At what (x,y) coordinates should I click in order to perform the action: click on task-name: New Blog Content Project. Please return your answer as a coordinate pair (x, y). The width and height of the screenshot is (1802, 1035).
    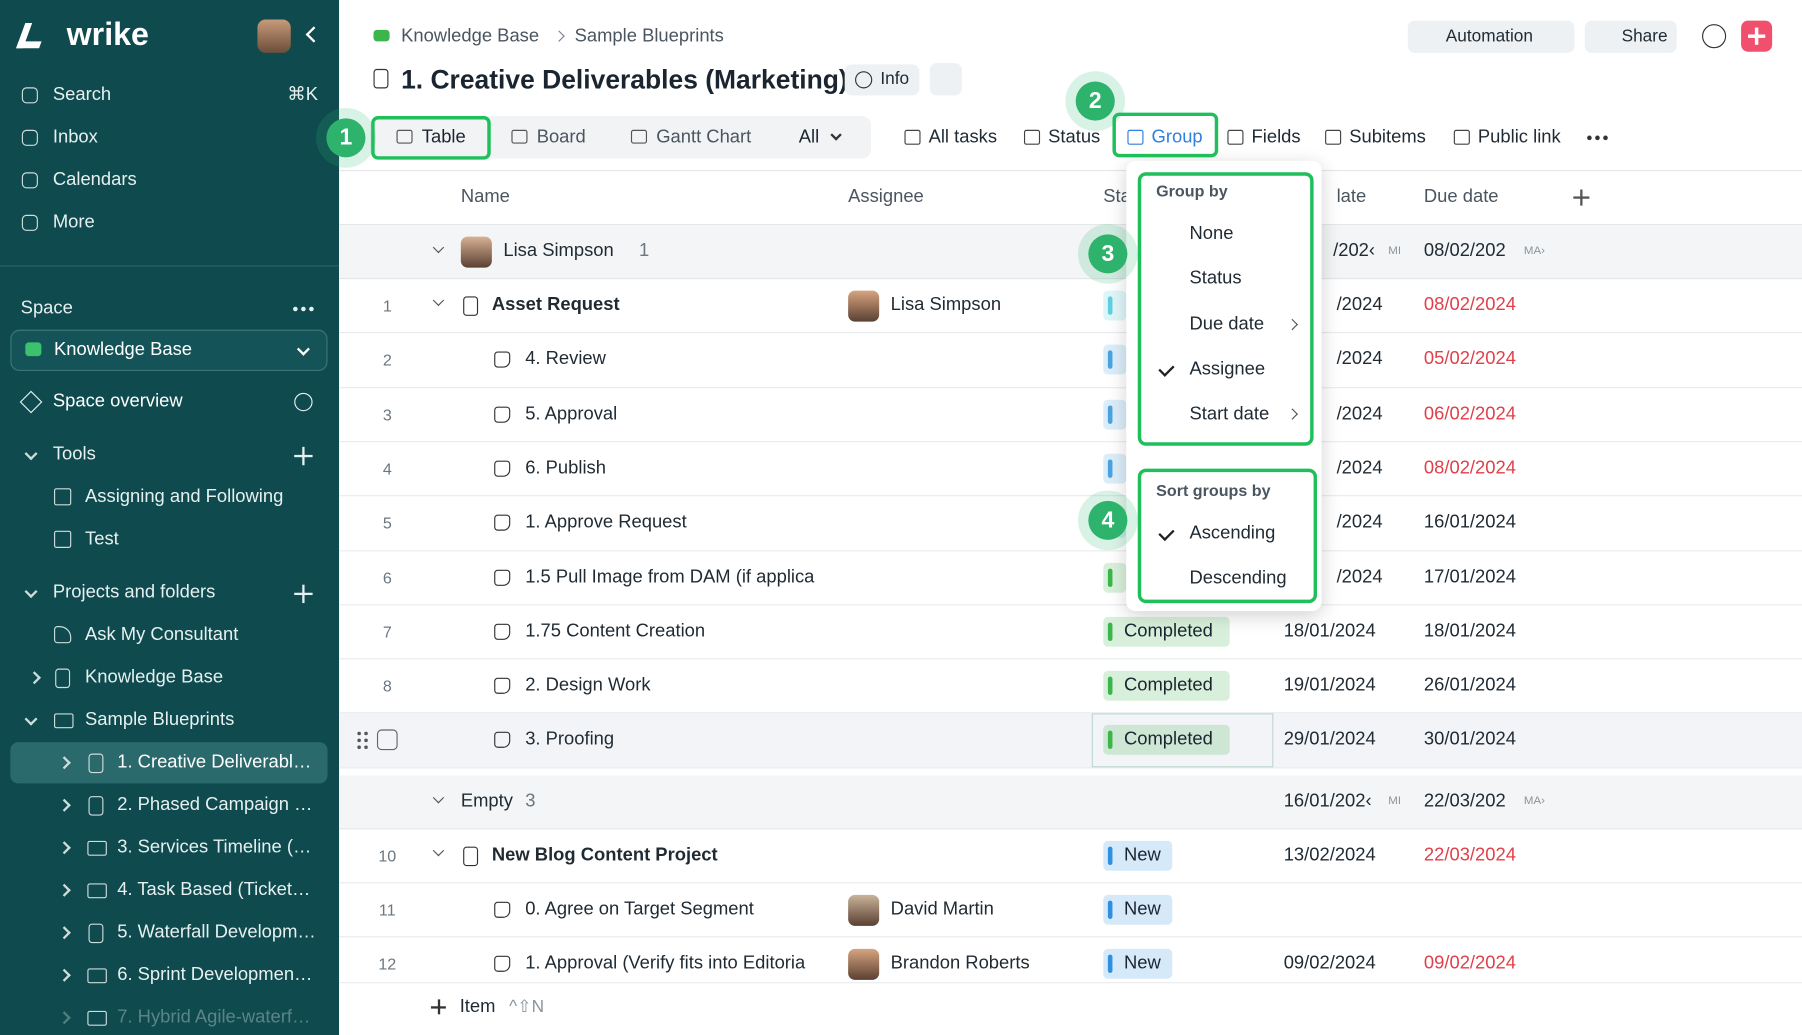
    Looking at the image, I should click on (604, 855).